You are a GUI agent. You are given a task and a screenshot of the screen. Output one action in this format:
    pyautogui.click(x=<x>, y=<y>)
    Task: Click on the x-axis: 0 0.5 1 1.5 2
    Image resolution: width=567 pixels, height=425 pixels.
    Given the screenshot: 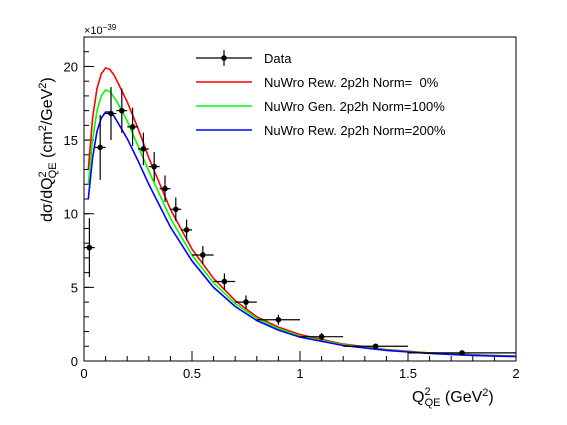 What is the action you would take?
    pyautogui.click(x=300, y=366)
    